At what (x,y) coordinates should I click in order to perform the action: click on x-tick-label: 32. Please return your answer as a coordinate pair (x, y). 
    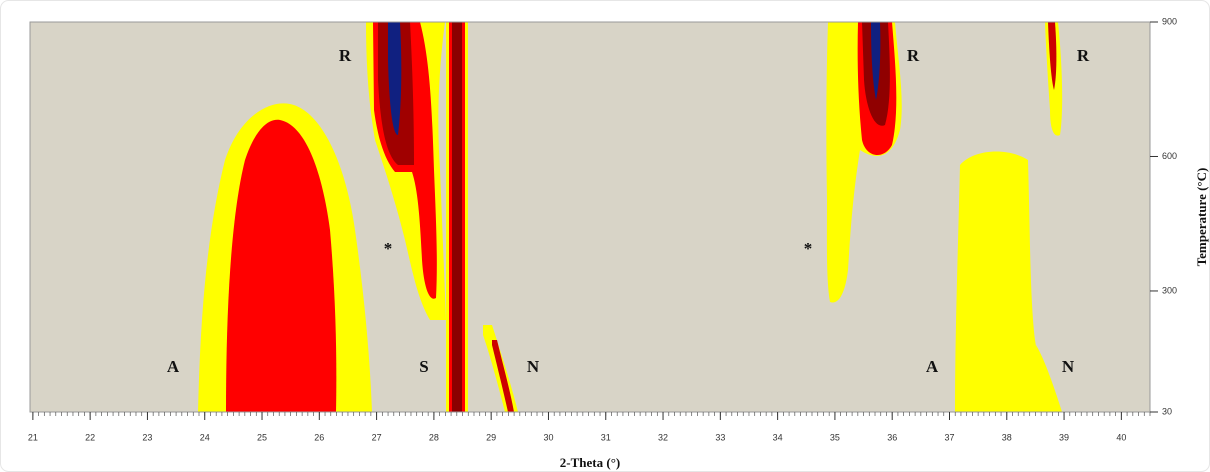
    Looking at the image, I should click on (663, 437).